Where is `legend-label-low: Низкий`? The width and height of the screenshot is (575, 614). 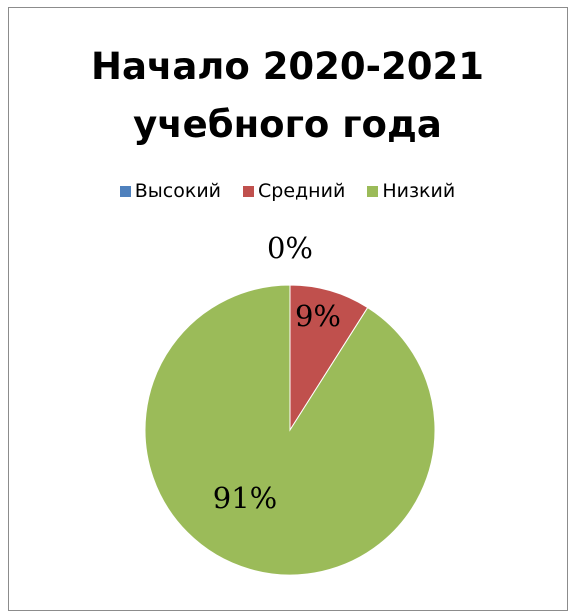
legend-label-low: Низкий is located at coordinates (419, 191).